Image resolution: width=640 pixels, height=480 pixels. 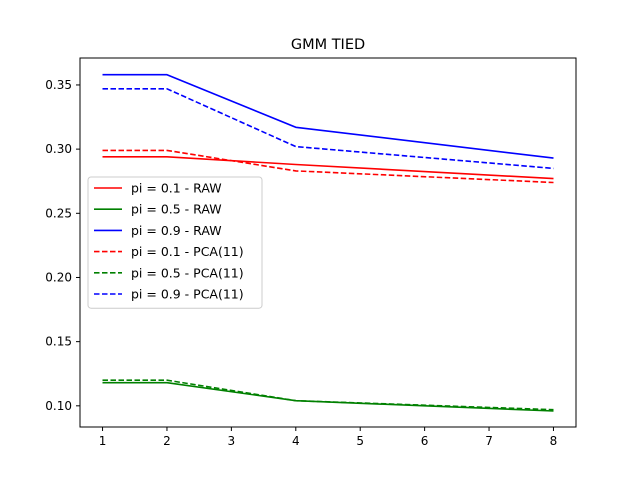 What do you see at coordinates (58, 213) in the screenshot?
I see `y-tick-label: 0.25` at bounding box center [58, 213].